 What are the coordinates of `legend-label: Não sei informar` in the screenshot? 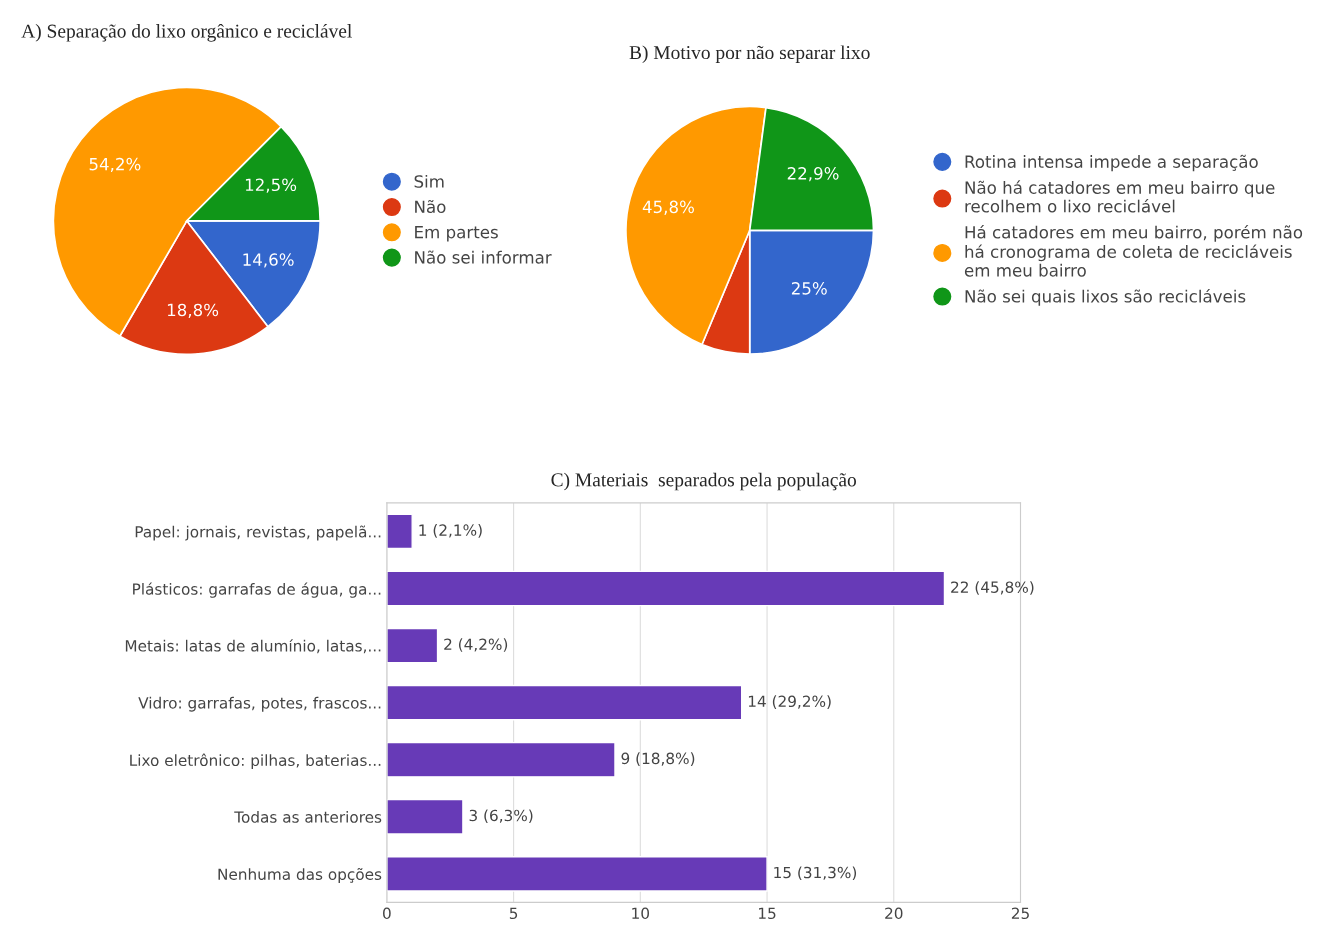 It's located at (483, 257).